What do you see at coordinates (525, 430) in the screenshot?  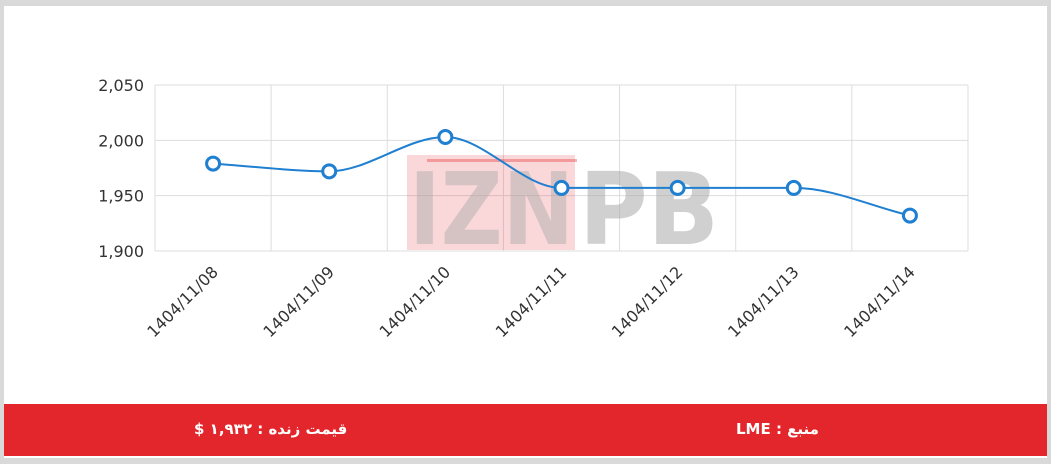 I see `footer-bar: قیمت زنده : ۱,۹۳۲ $ منبع : LME` at bounding box center [525, 430].